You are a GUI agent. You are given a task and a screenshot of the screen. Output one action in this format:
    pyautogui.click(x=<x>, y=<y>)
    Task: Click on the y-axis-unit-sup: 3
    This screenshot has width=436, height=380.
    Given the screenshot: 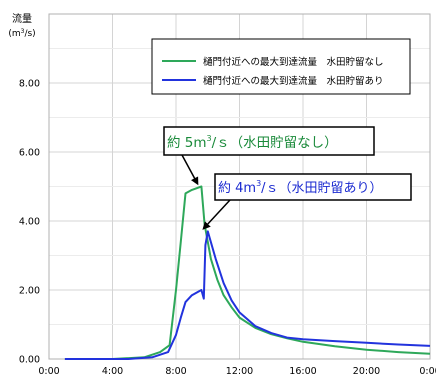 What is the action you would take?
    pyautogui.click(x=23, y=31)
    